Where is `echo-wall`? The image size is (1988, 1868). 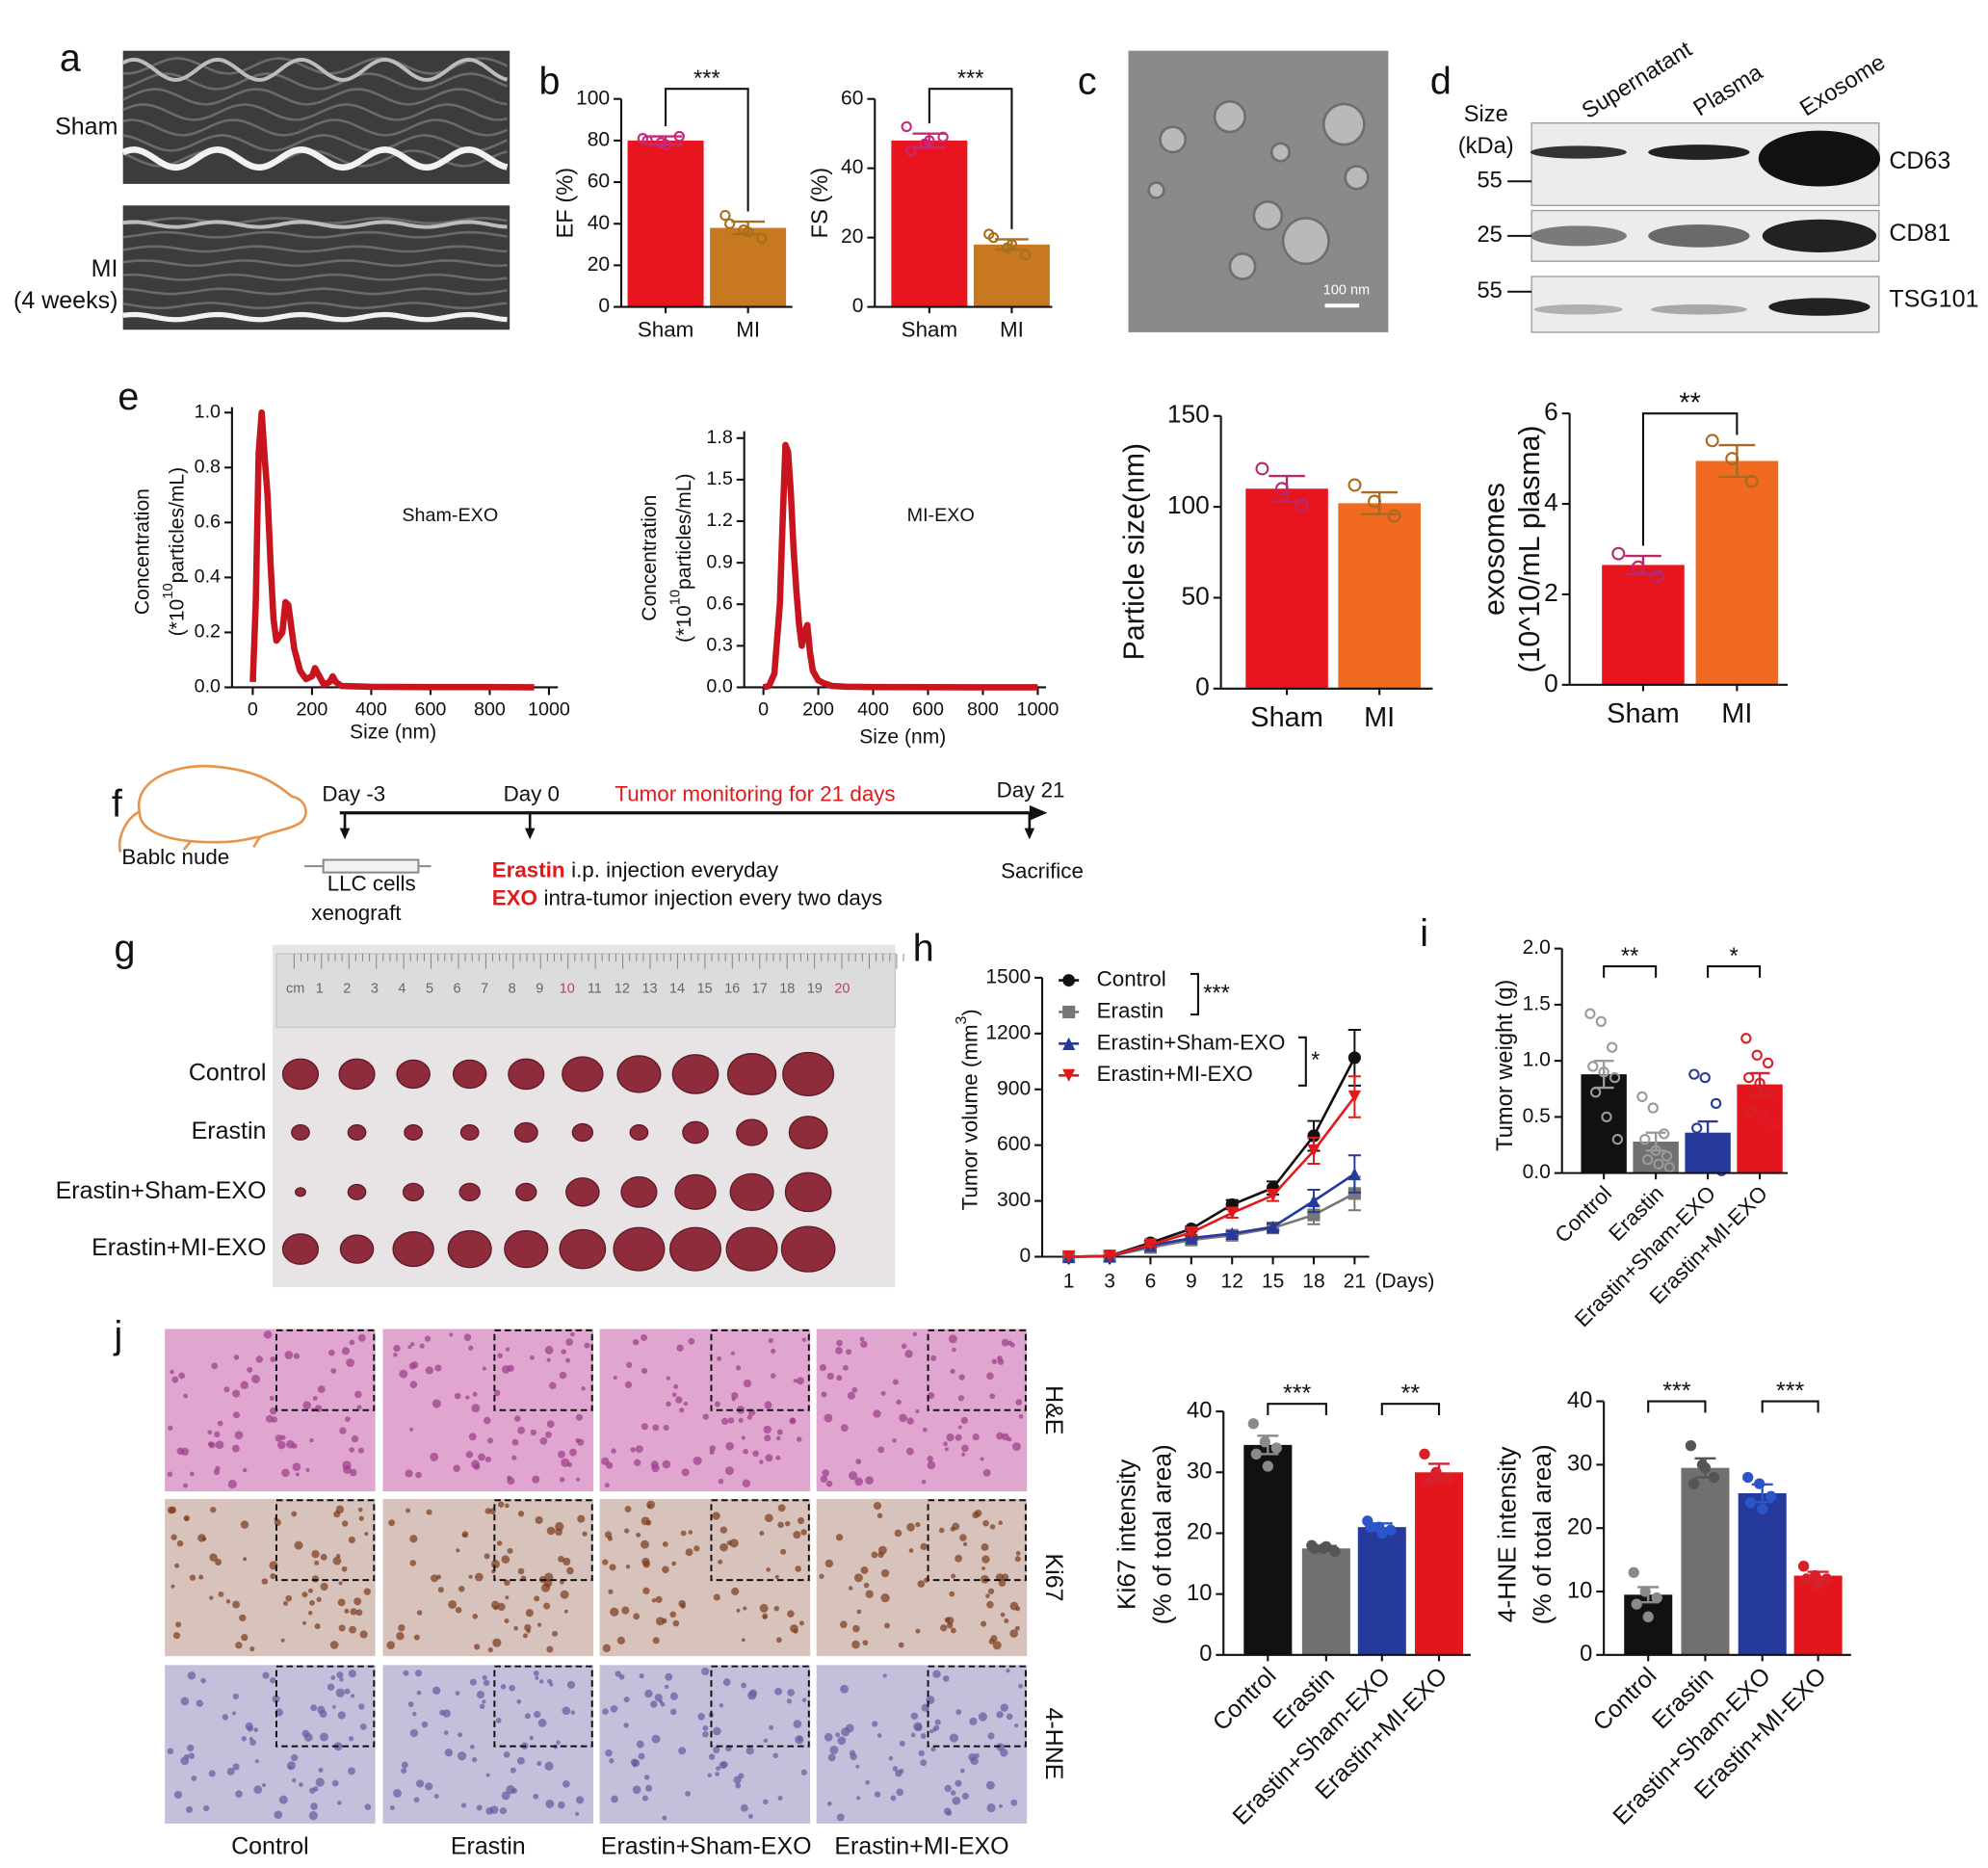 echo-wall is located at coordinates (315, 69).